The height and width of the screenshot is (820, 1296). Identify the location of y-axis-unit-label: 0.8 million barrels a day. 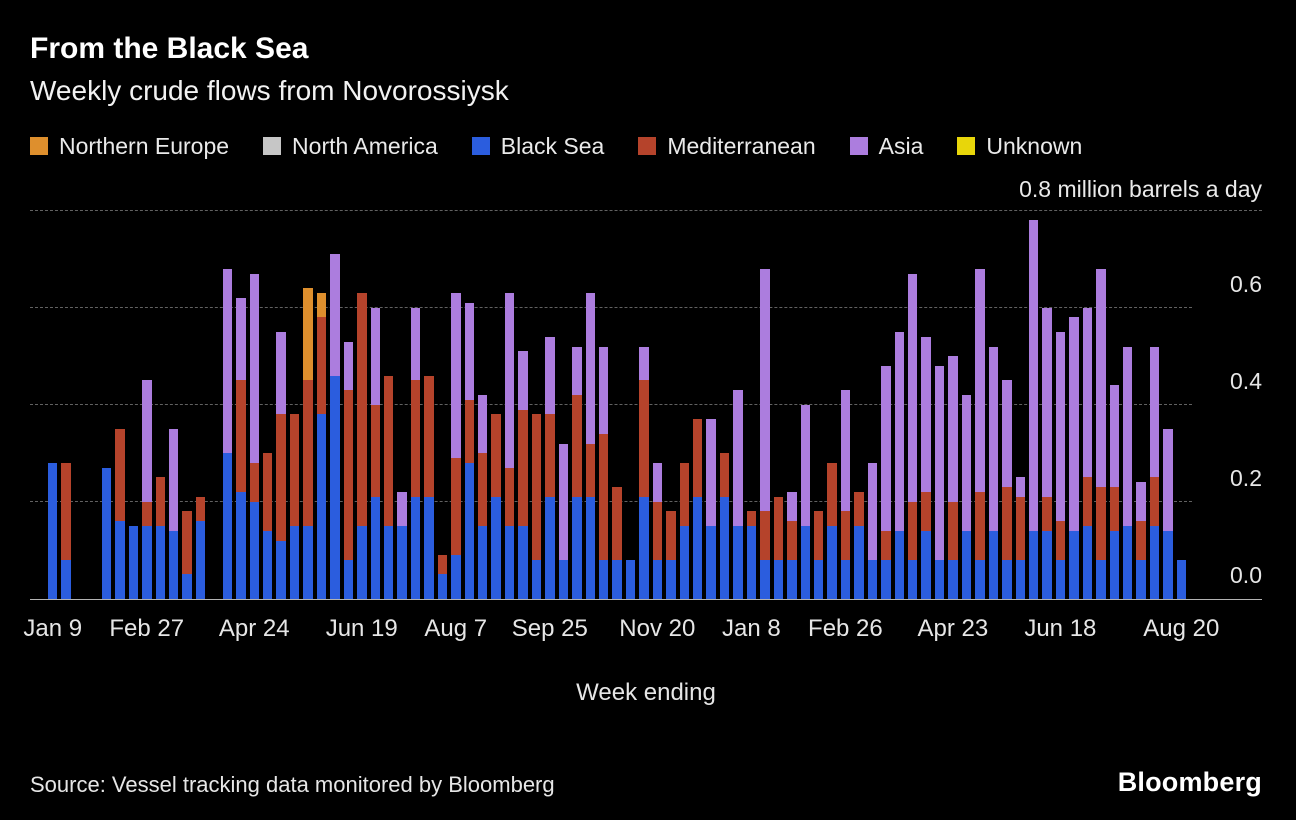
(1140, 188).